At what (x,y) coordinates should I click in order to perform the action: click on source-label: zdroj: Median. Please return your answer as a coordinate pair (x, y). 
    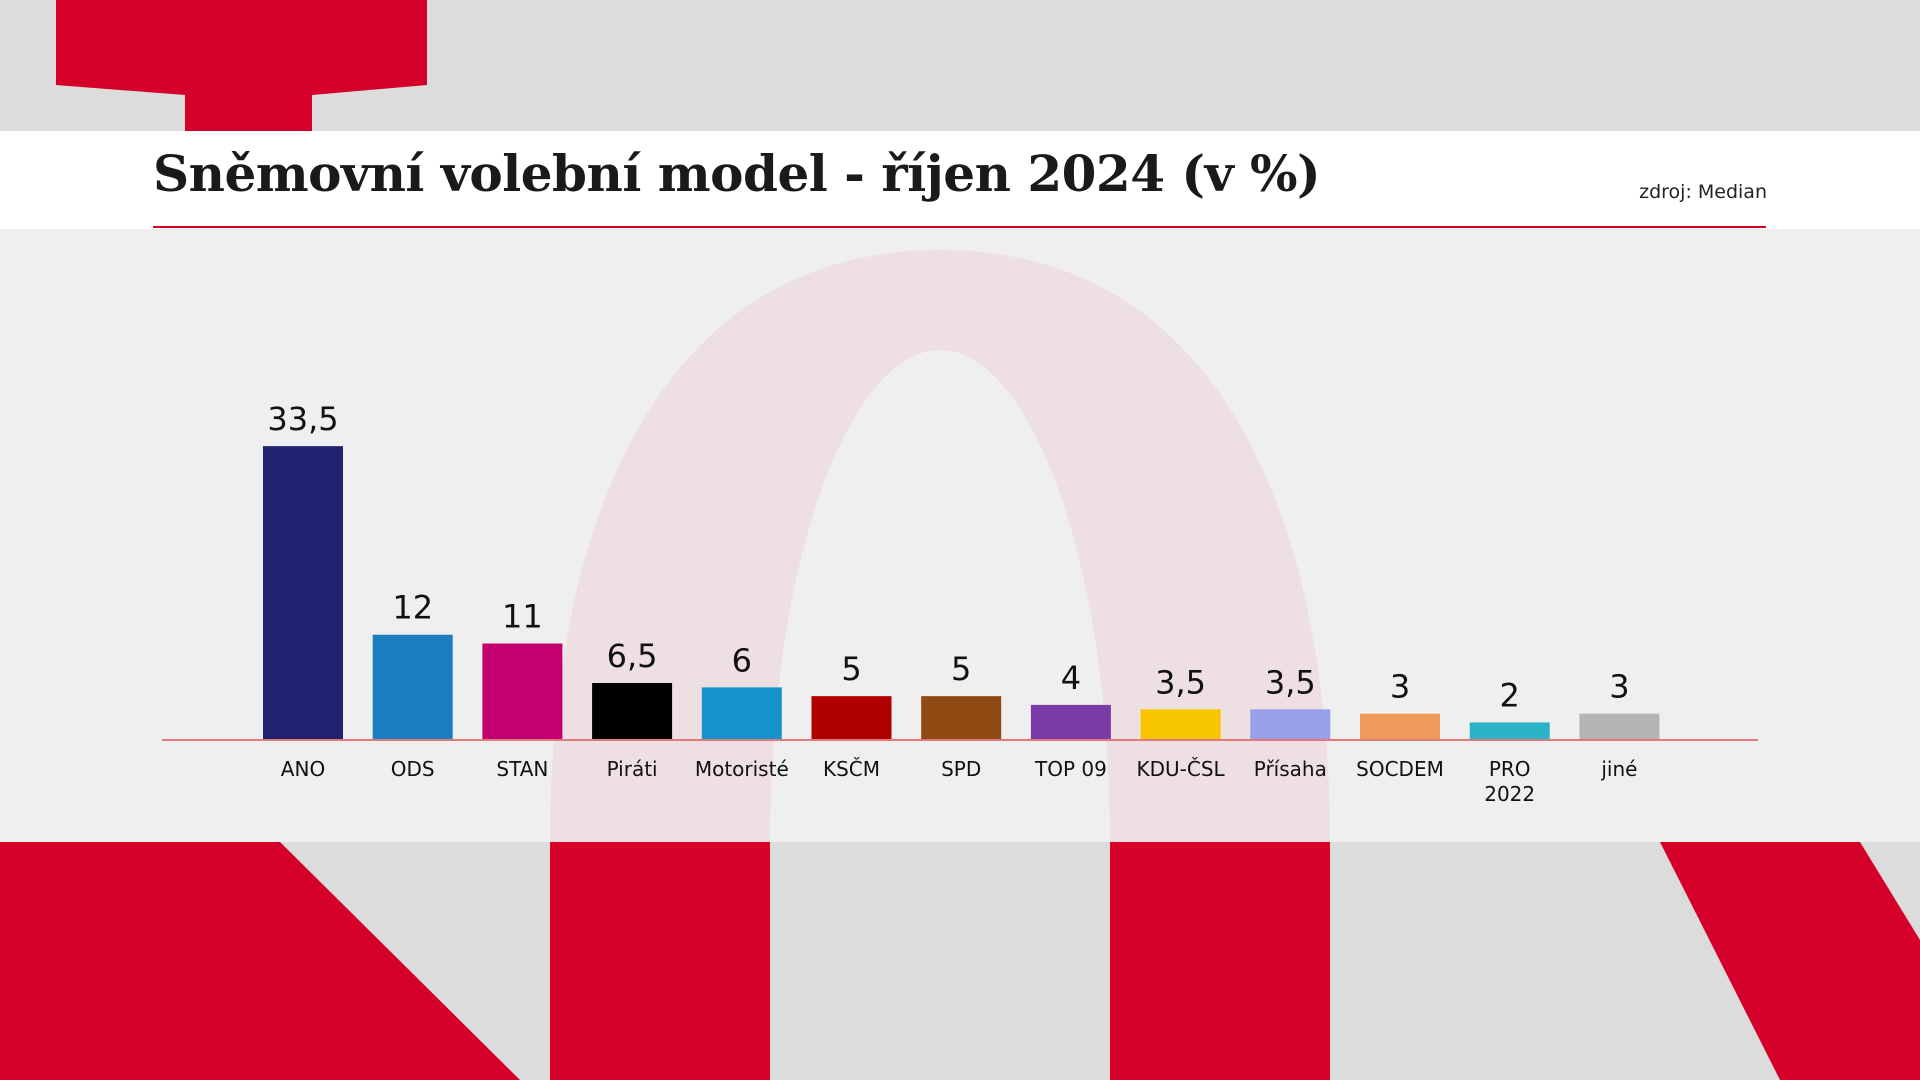
    Looking at the image, I should click on (1703, 192).